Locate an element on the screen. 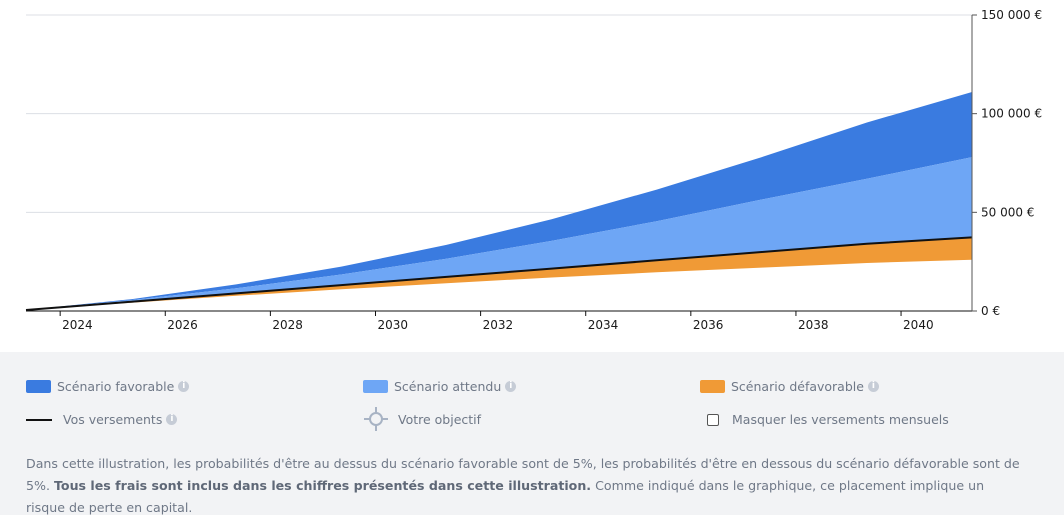 This screenshot has width=1064, height=519. y-tick-label: 50 000 € is located at coordinates (1007, 212).